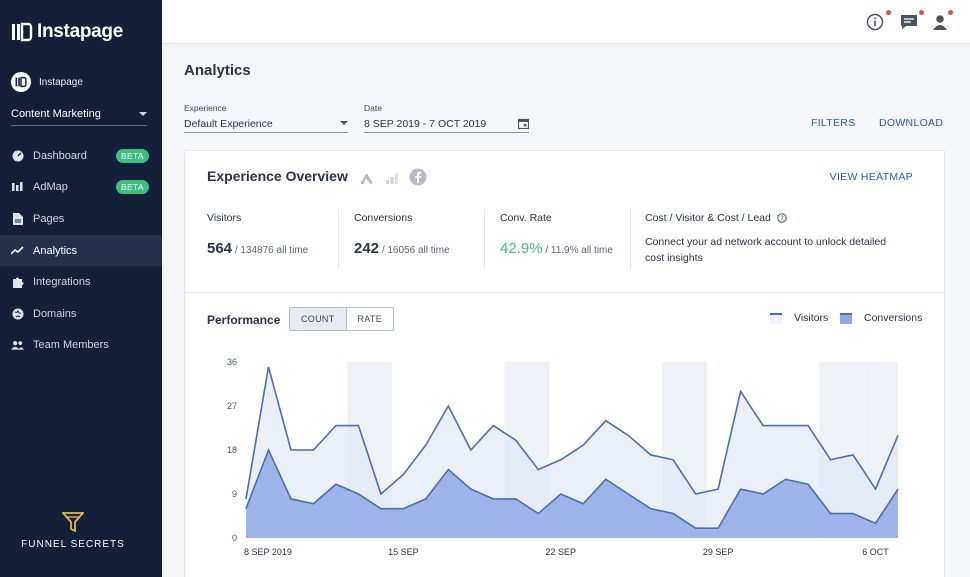 The image size is (970, 577). Describe the element at coordinates (366, 179) in the screenshot. I see `google-ads-icon` at that location.